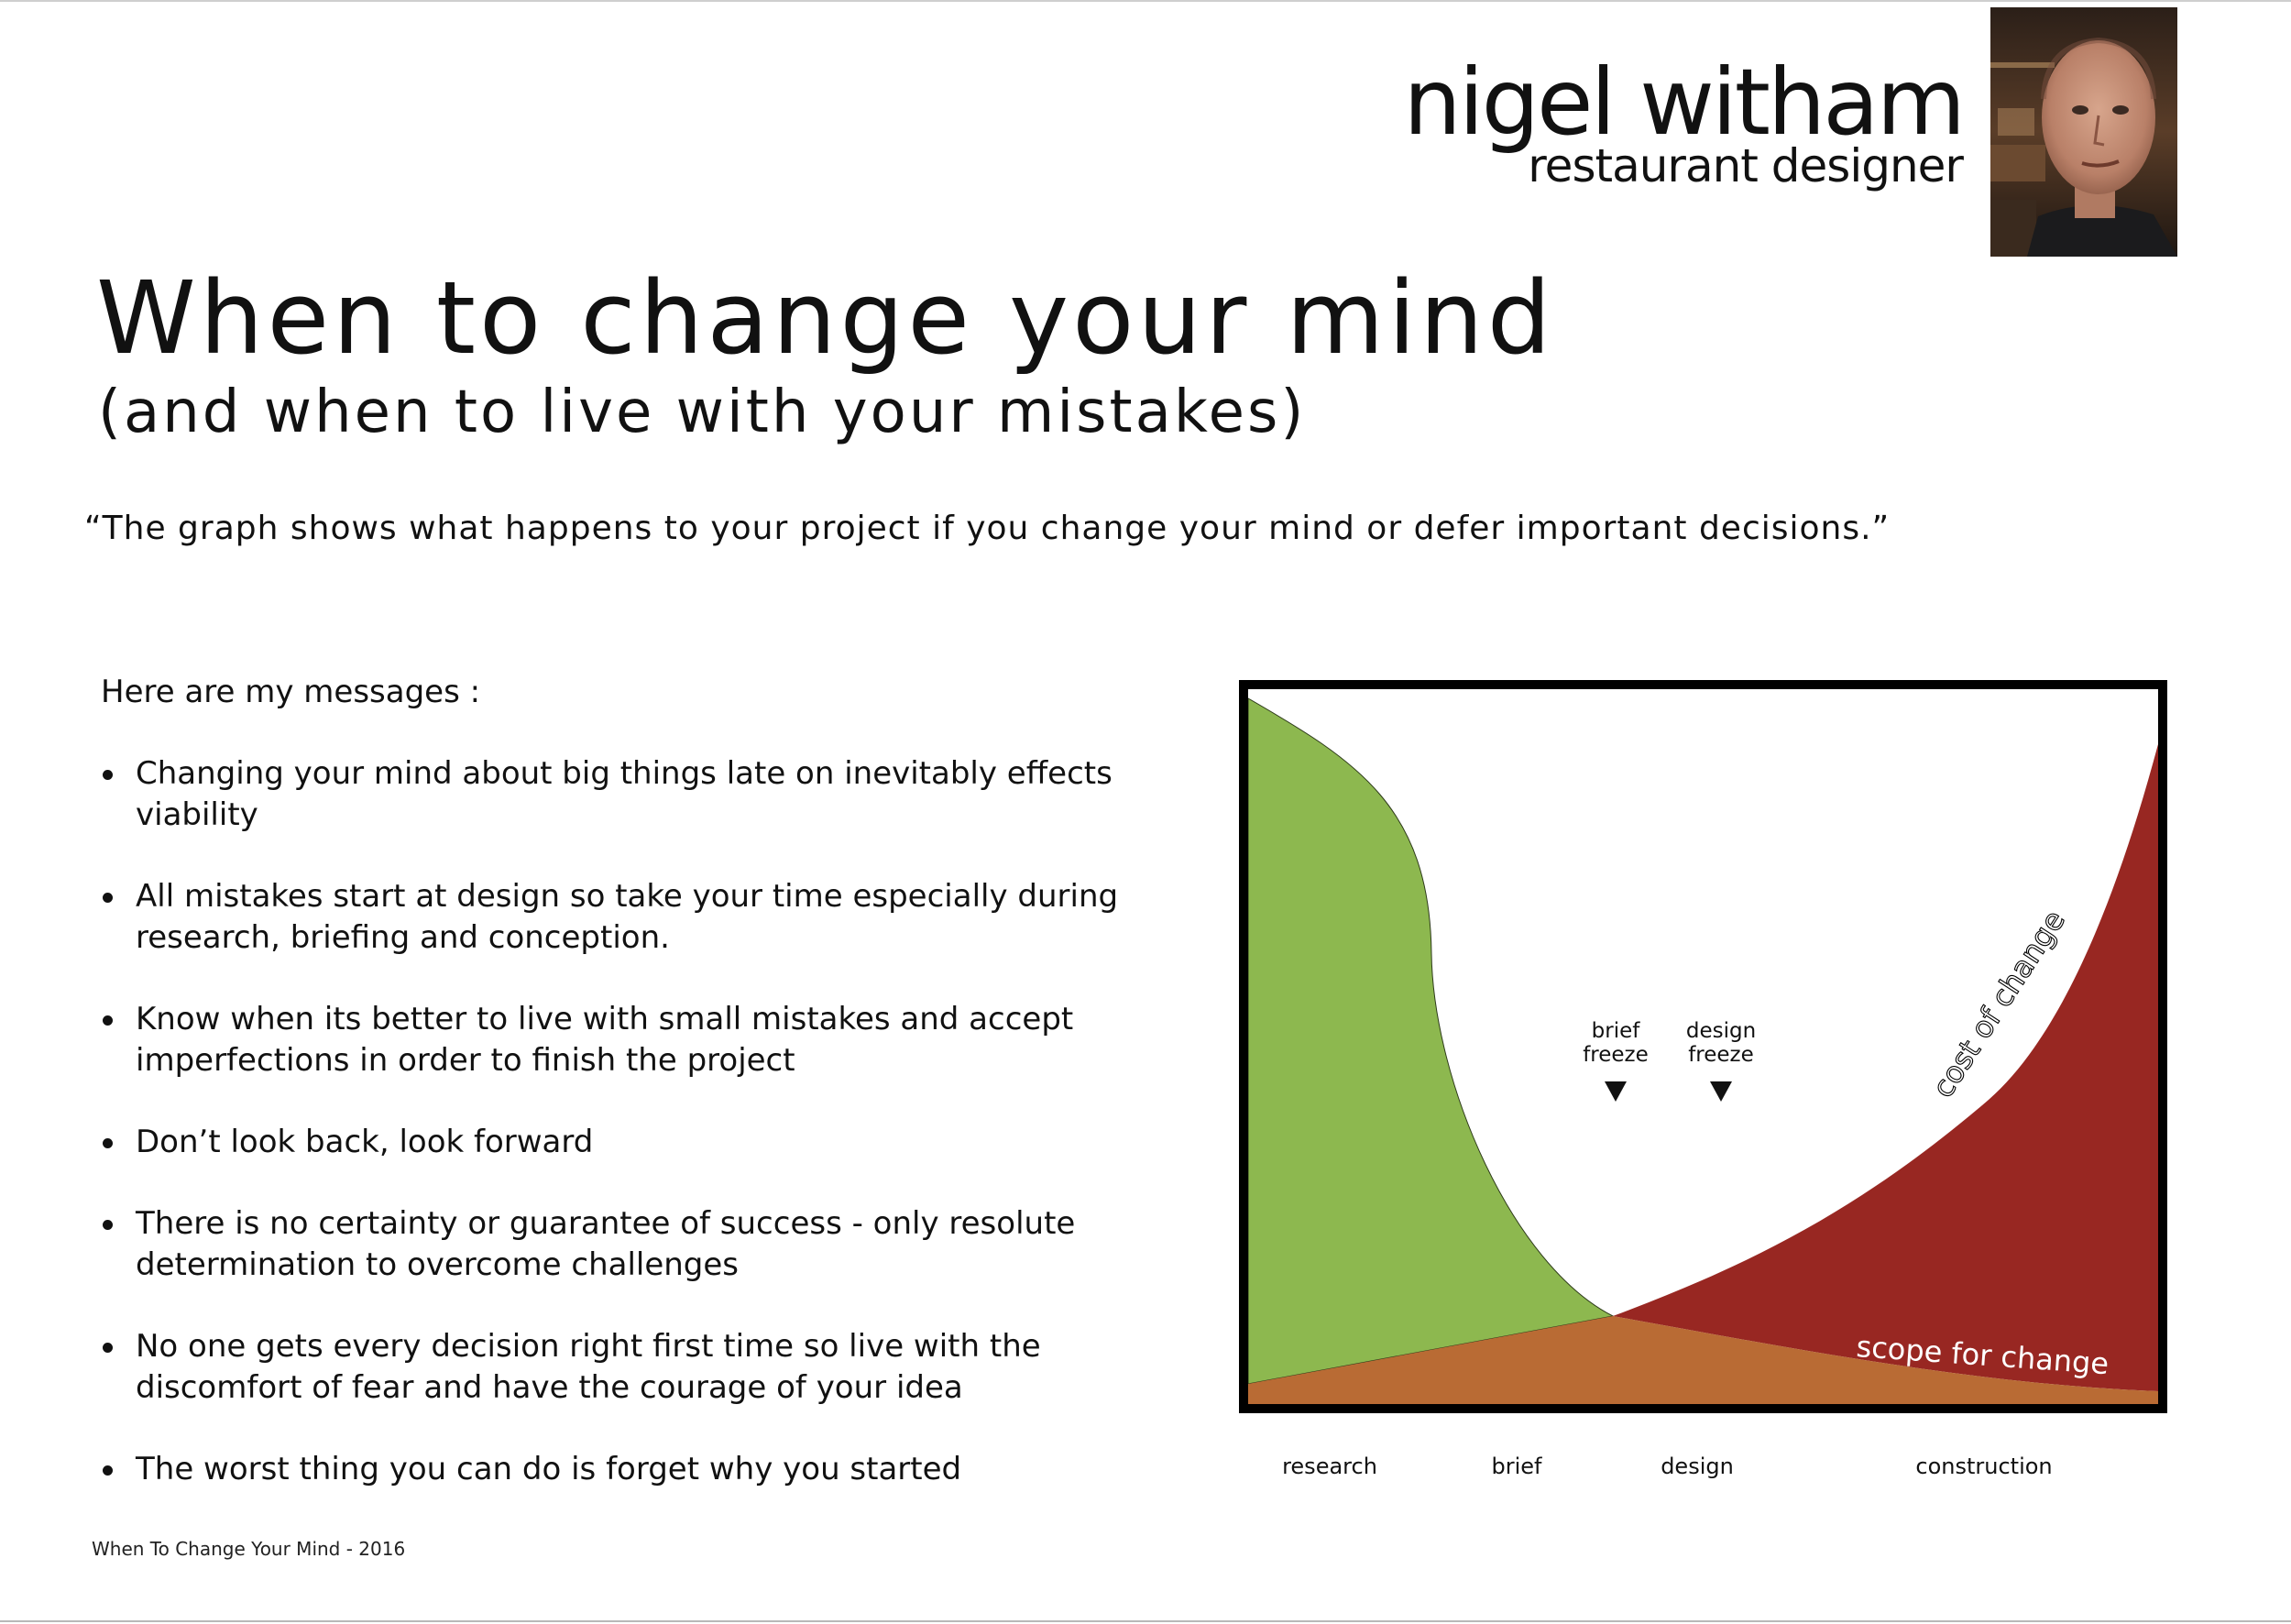 This screenshot has width=2291, height=1624. I want to click on marker-brief-line1: brief, so click(1617, 1031).